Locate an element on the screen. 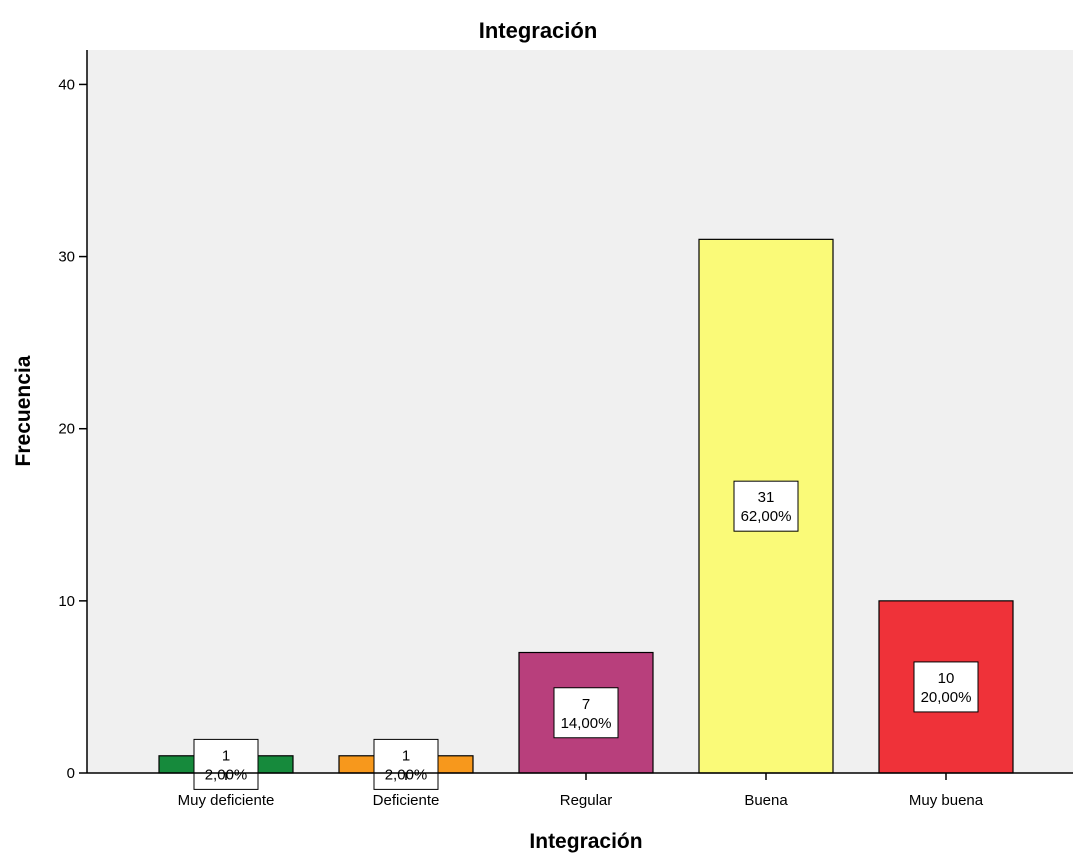  data-label-count: 7 is located at coordinates (586, 704).